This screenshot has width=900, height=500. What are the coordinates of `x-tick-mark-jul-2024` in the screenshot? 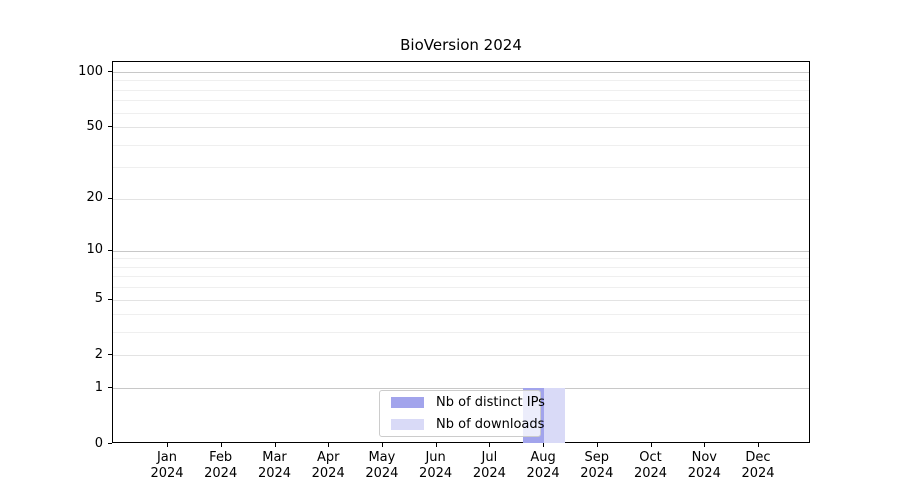 It's located at (490, 445).